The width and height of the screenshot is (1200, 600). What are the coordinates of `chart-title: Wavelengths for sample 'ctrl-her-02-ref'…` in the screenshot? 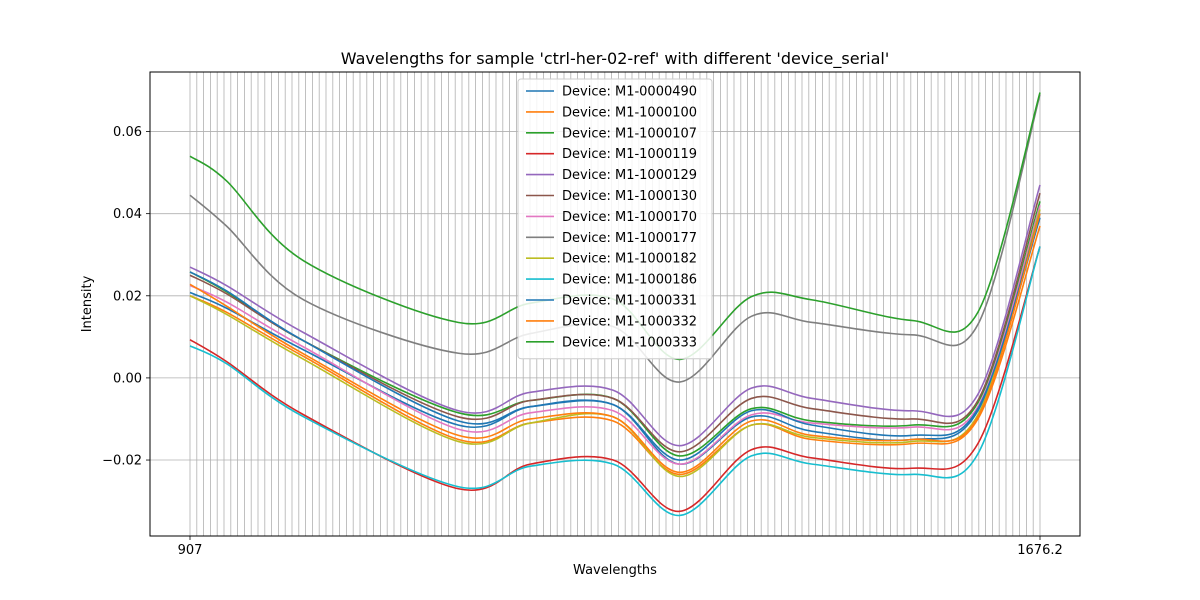 It's located at (615, 59).